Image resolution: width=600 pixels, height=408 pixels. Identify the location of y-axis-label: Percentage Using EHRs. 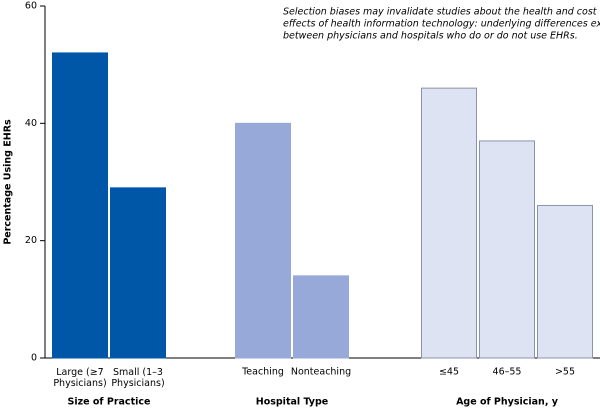
(8, 182).